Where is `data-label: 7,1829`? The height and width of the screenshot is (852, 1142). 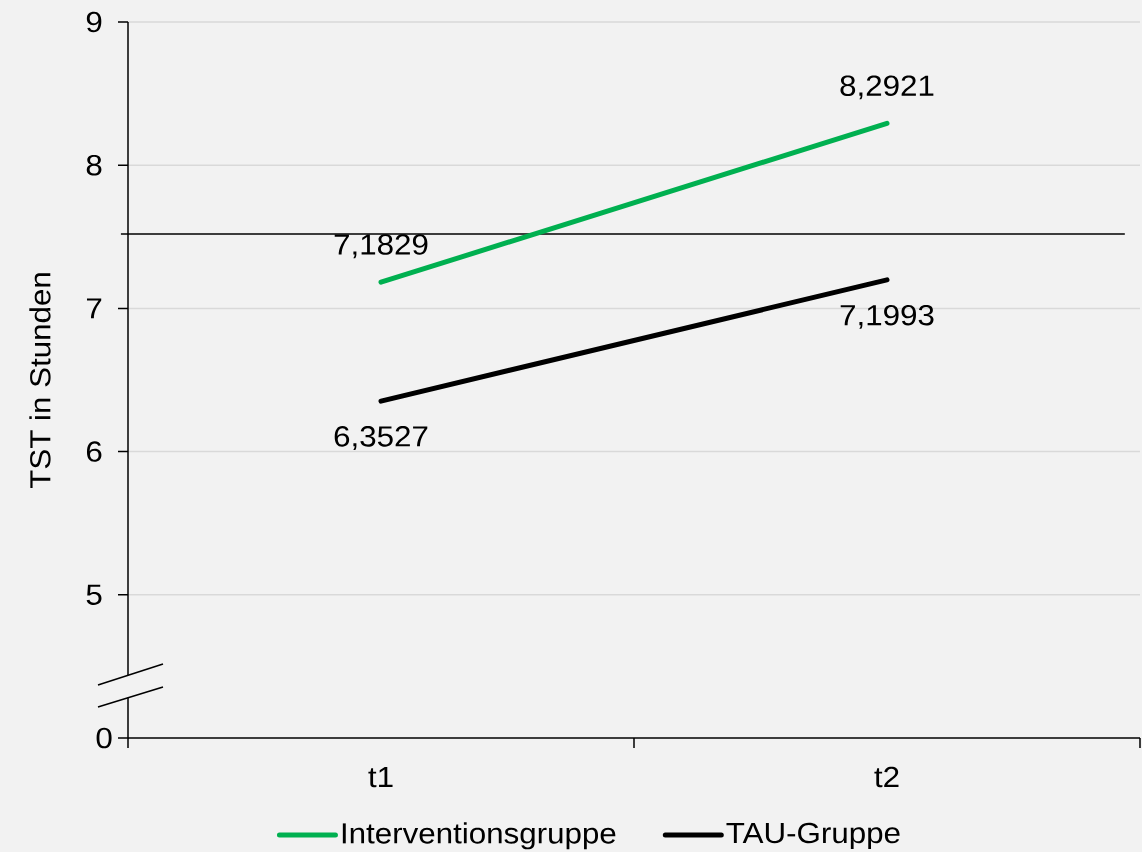 data-label: 7,1829 is located at coordinates (381, 246).